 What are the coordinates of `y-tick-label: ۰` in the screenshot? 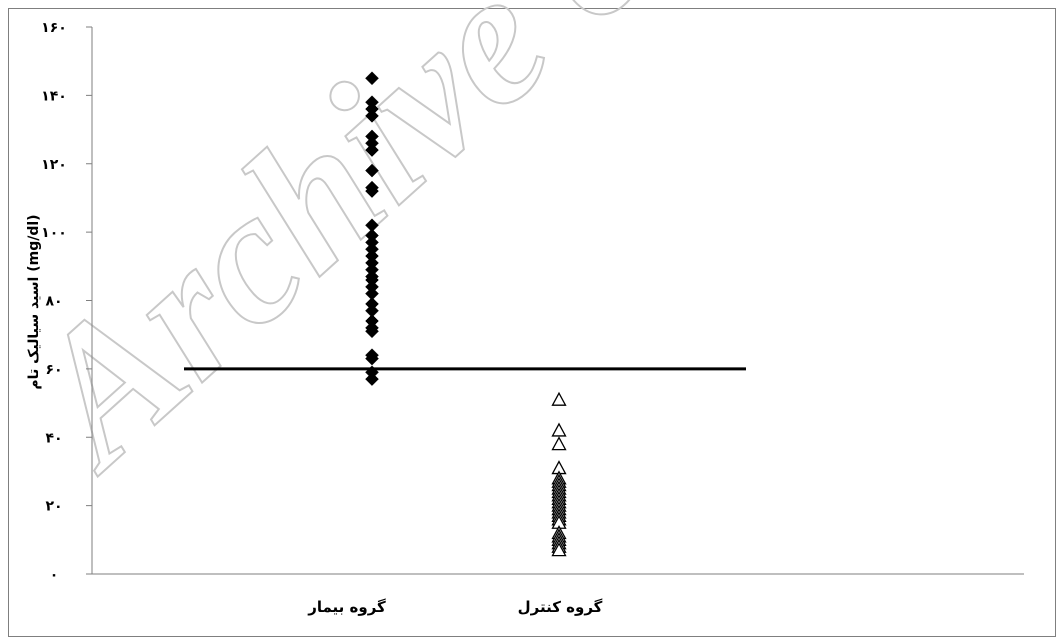 It's located at (54, 575).